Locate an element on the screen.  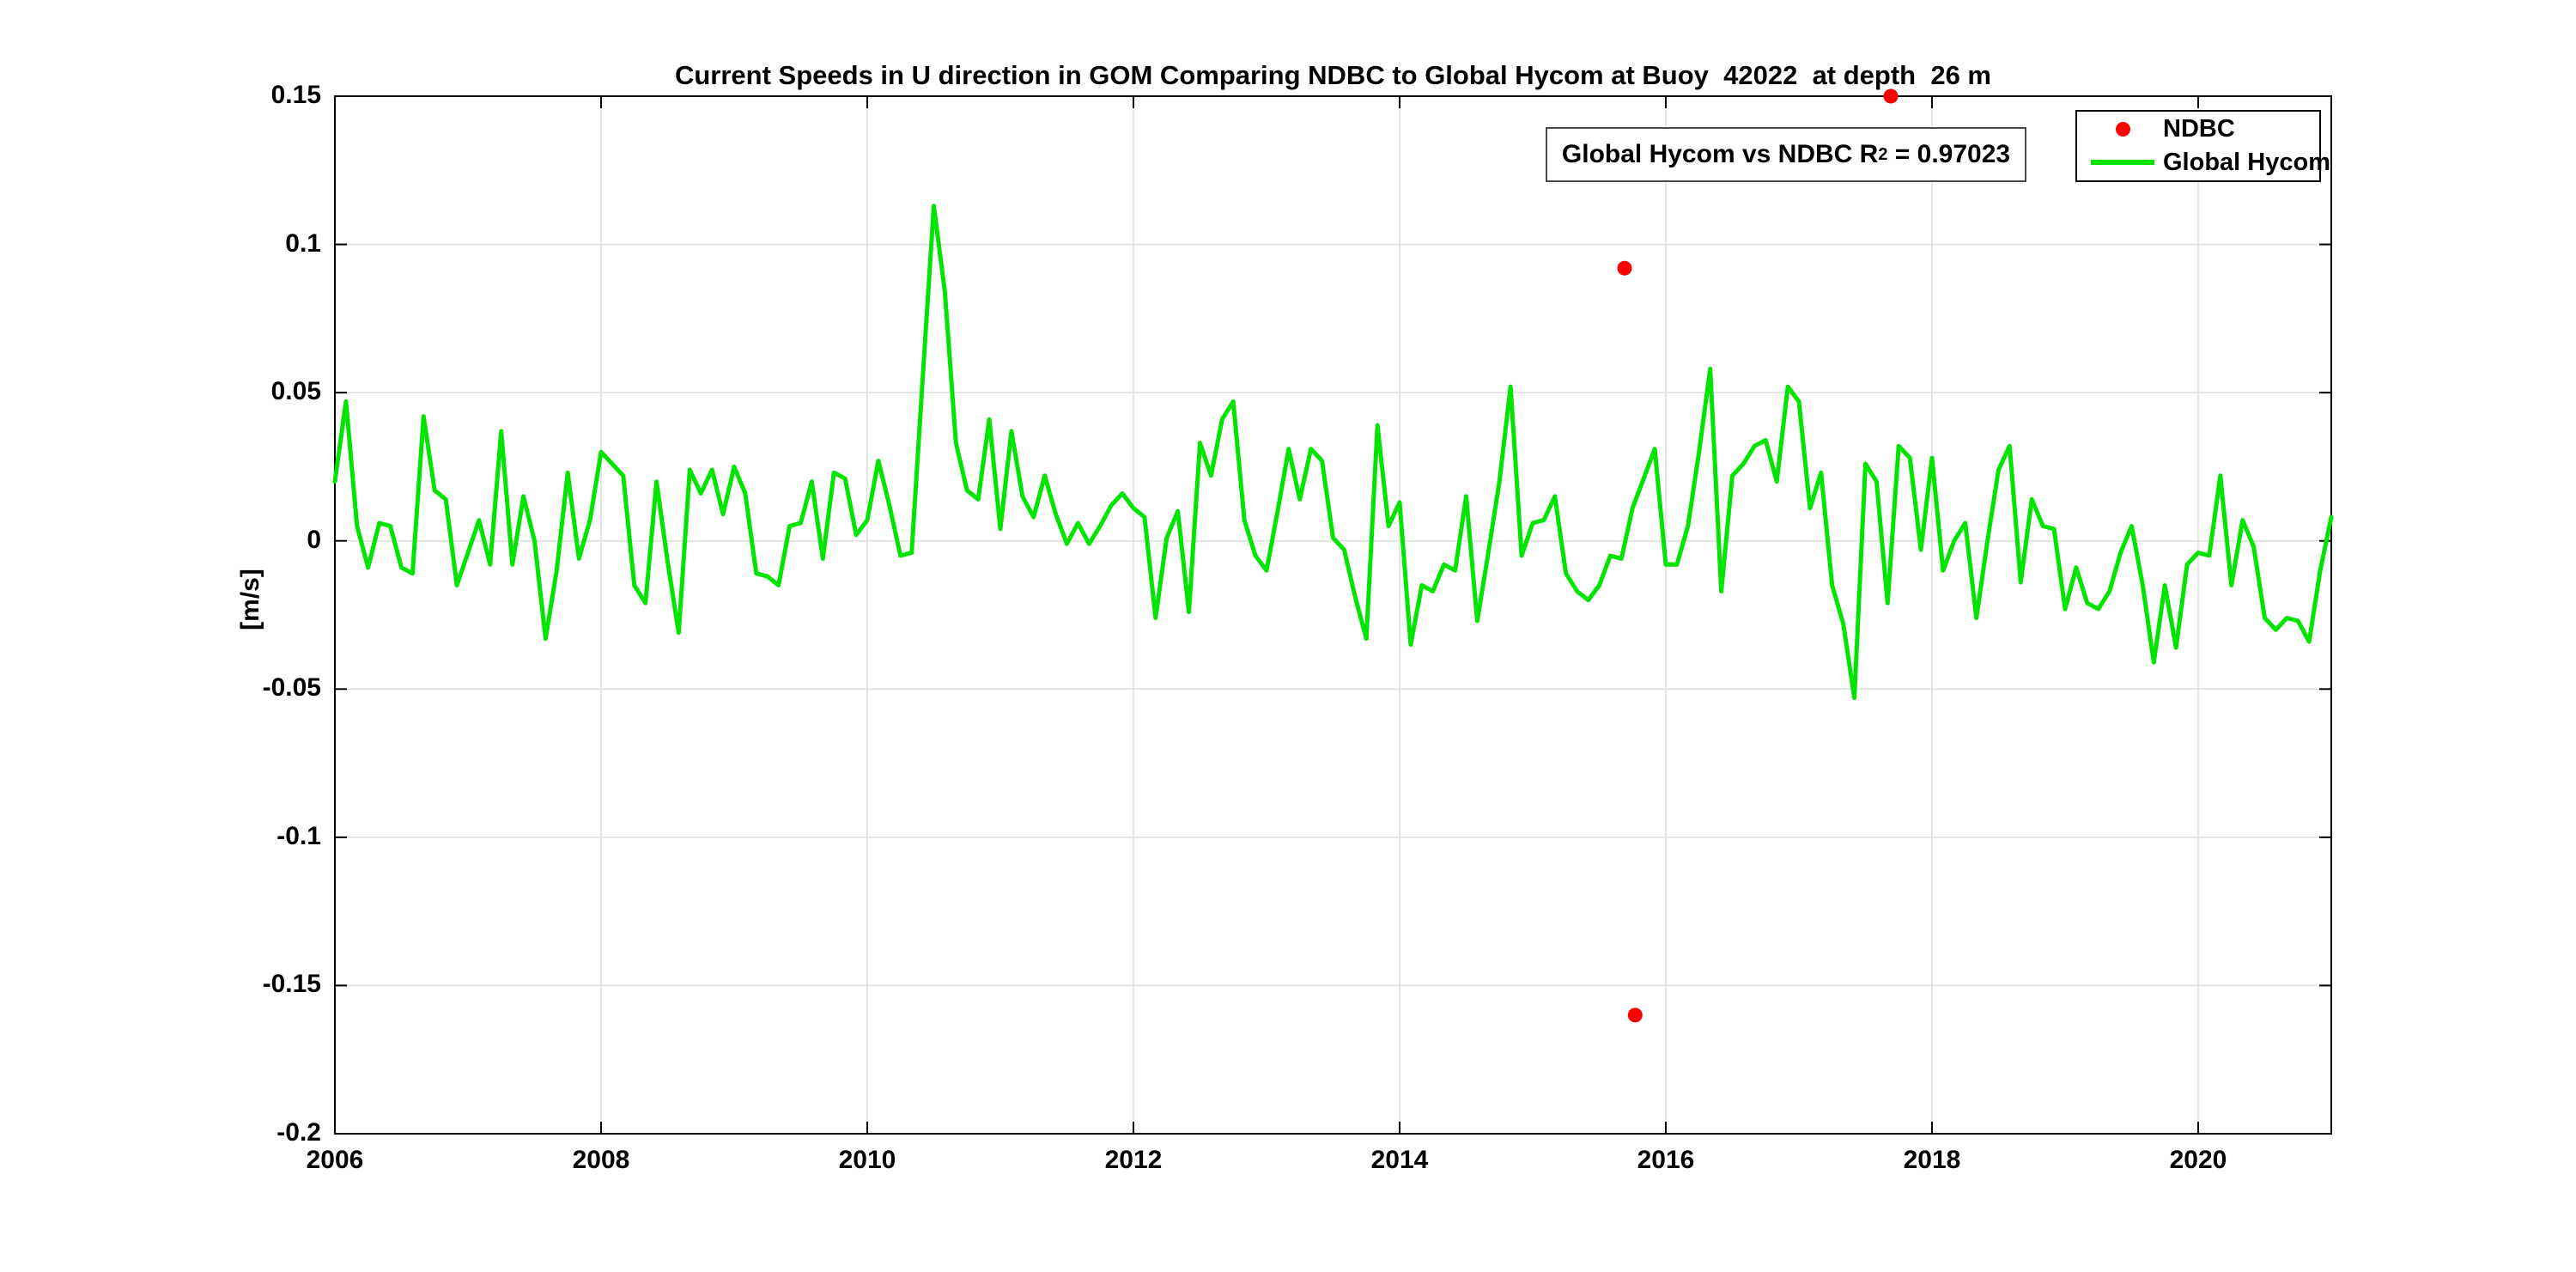
legend-label-ndbc: NDBC is located at coordinates (2199, 129).